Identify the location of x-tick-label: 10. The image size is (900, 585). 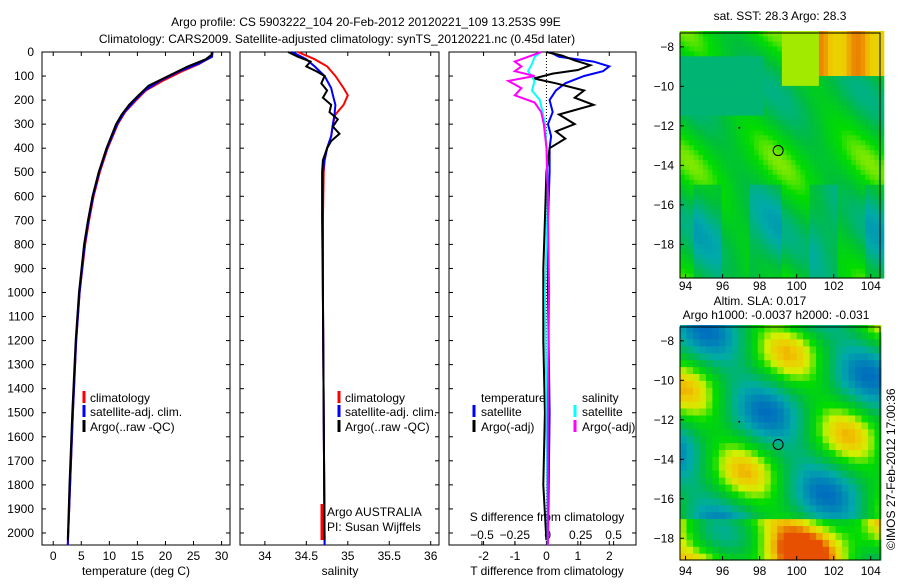
(110, 556).